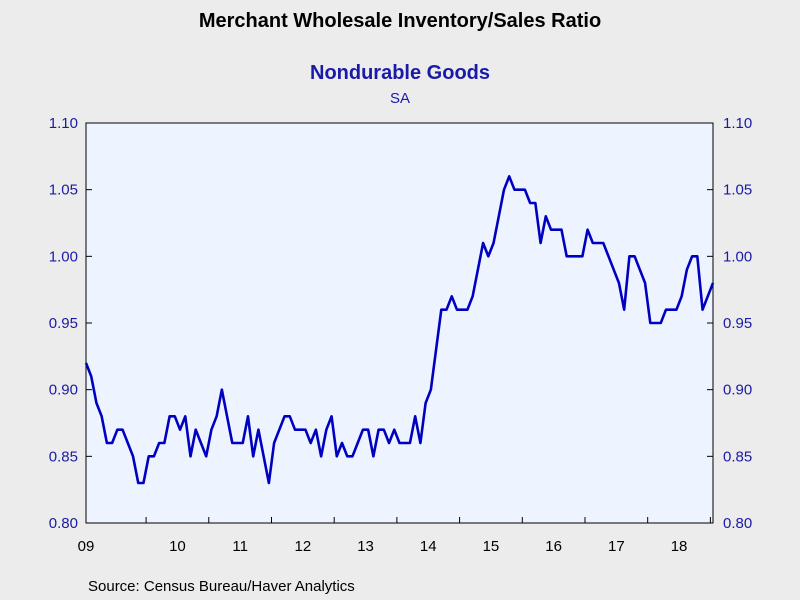 This screenshot has height=600, width=800. I want to click on chart-title: Merchant Wholesale Inventory/Sales Ratio, so click(400, 21).